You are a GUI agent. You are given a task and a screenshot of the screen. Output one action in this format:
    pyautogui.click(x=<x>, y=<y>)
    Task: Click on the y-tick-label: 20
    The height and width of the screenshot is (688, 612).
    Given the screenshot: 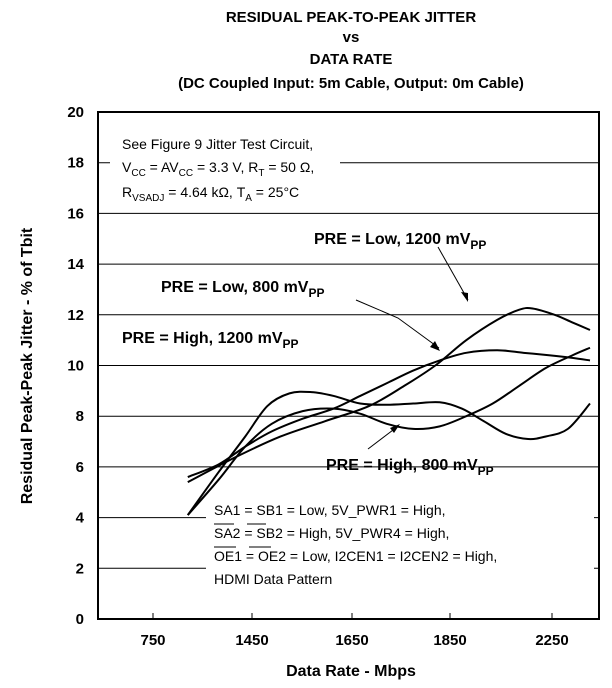 What is the action you would take?
    pyautogui.click(x=75, y=112)
    